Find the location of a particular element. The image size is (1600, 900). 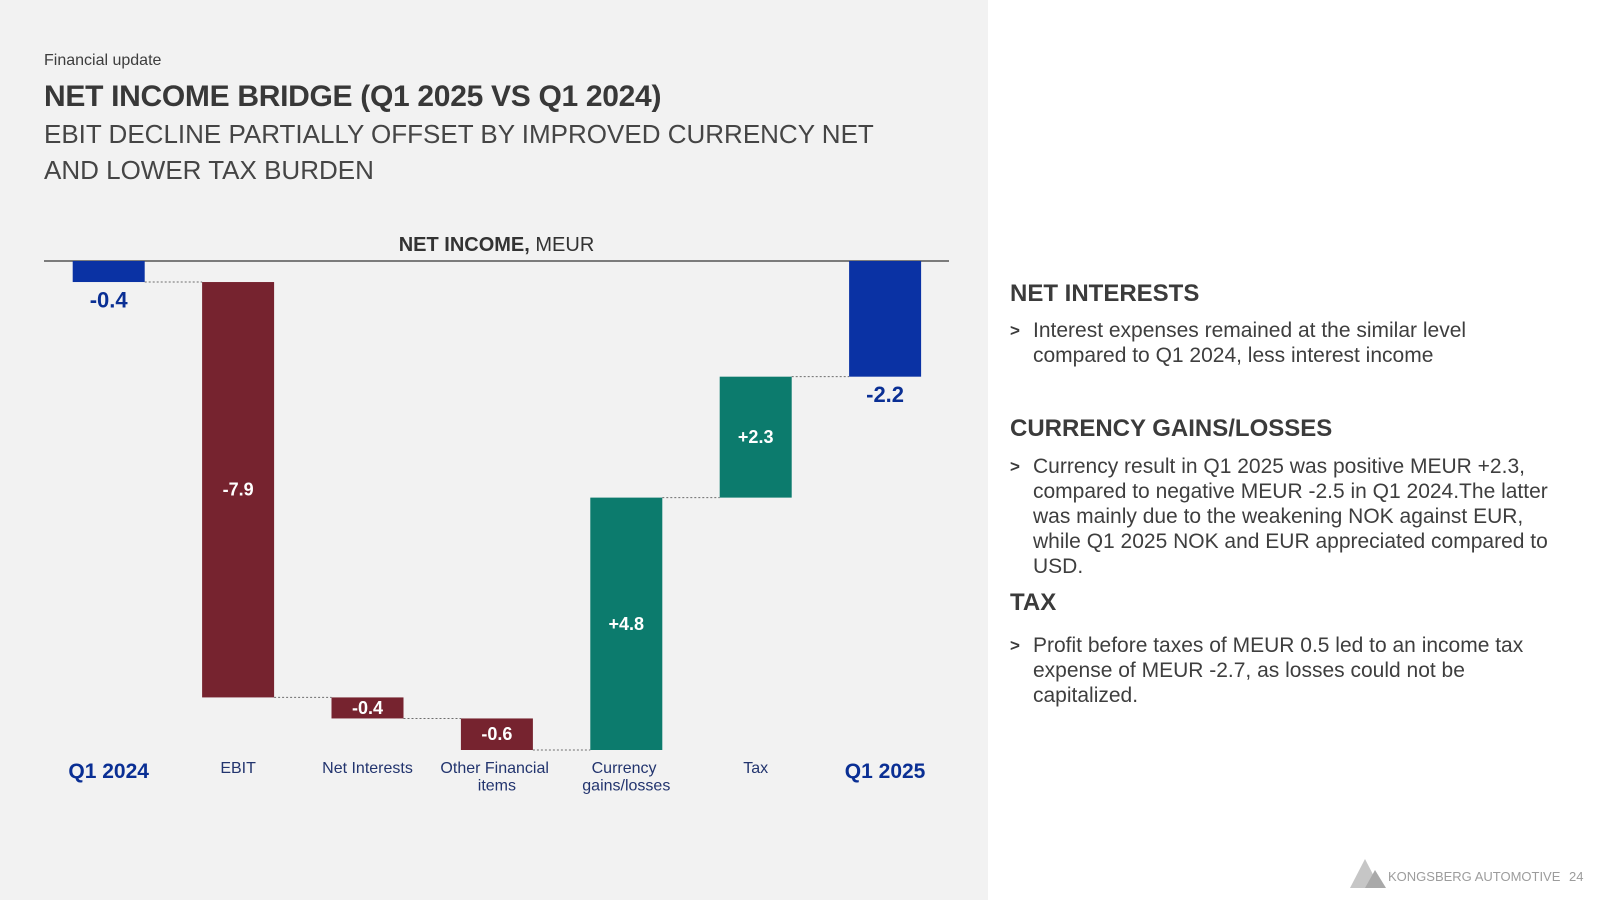

currency-heading: CURRENCY GAINS/LOSSES is located at coordinates (1171, 428).